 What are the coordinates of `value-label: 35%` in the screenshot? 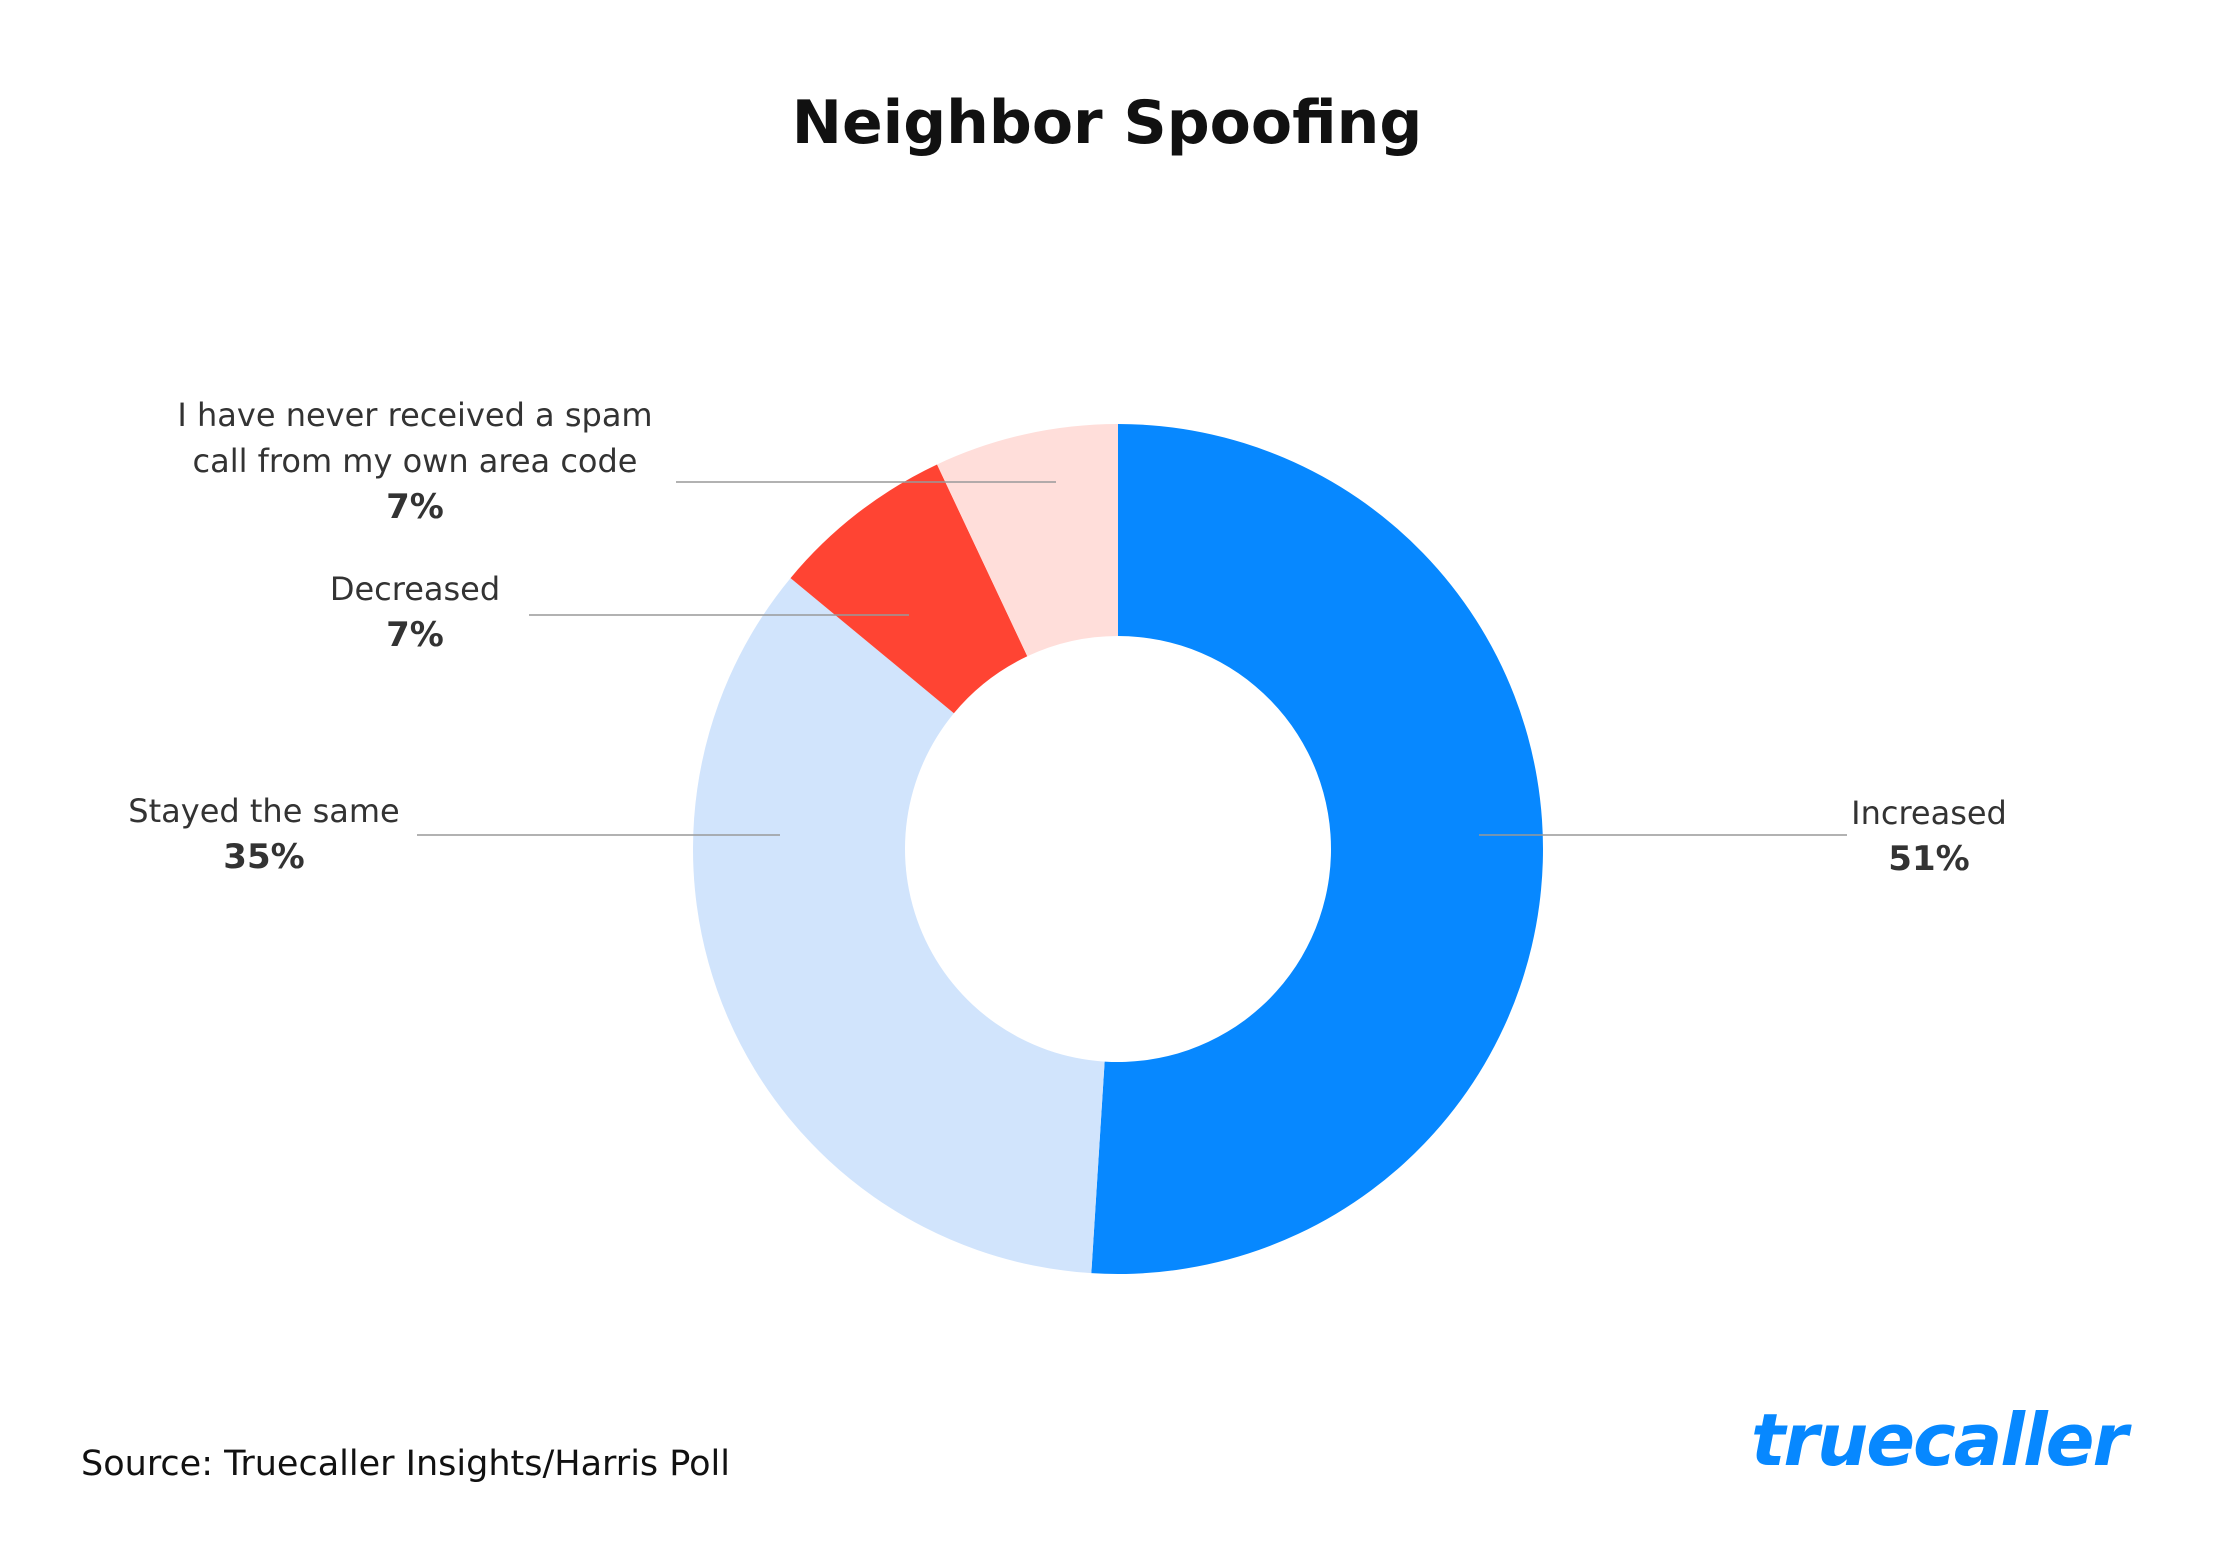 It's located at (264, 857).